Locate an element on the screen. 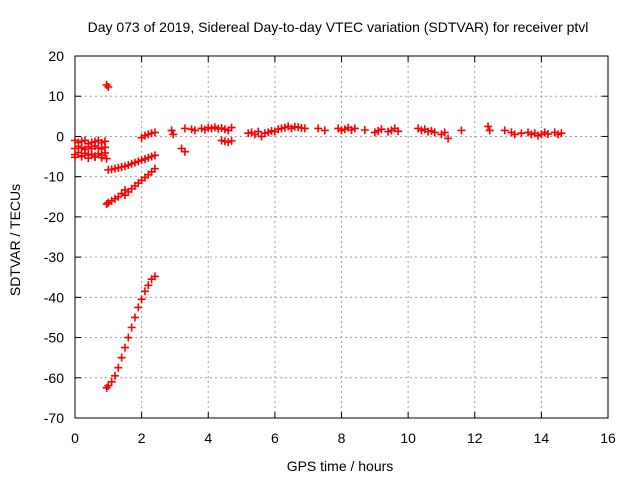 The width and height of the screenshot is (640, 485). x-tick-label: 12 is located at coordinates (475, 438).